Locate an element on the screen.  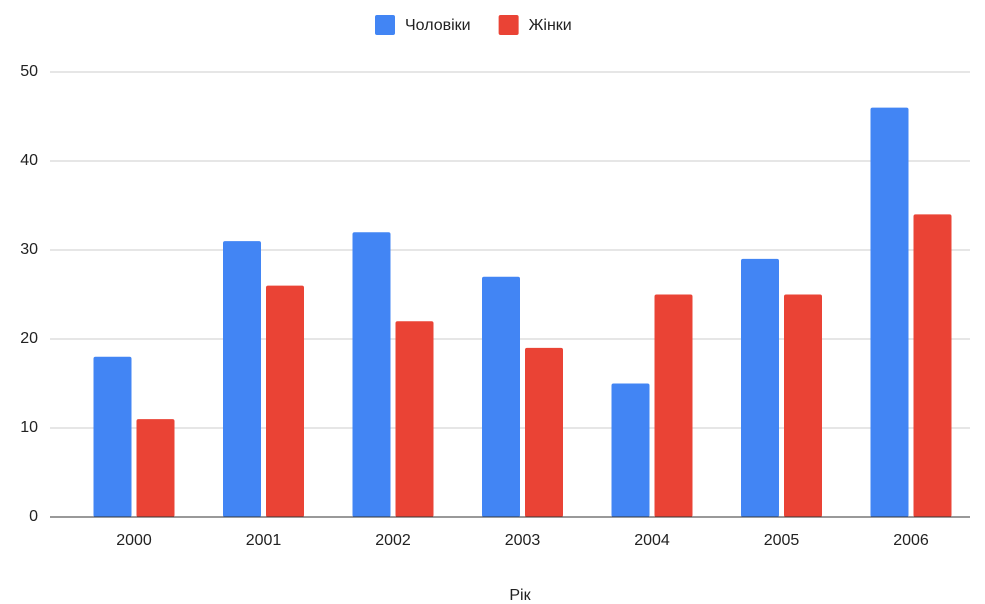
x-axis-title: Рік is located at coordinates (520, 595).